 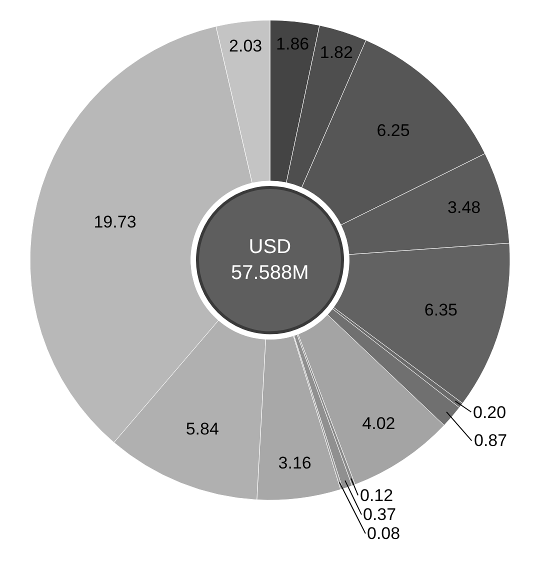 What do you see at coordinates (489, 412) in the screenshot?
I see `data-label: 0.20` at bounding box center [489, 412].